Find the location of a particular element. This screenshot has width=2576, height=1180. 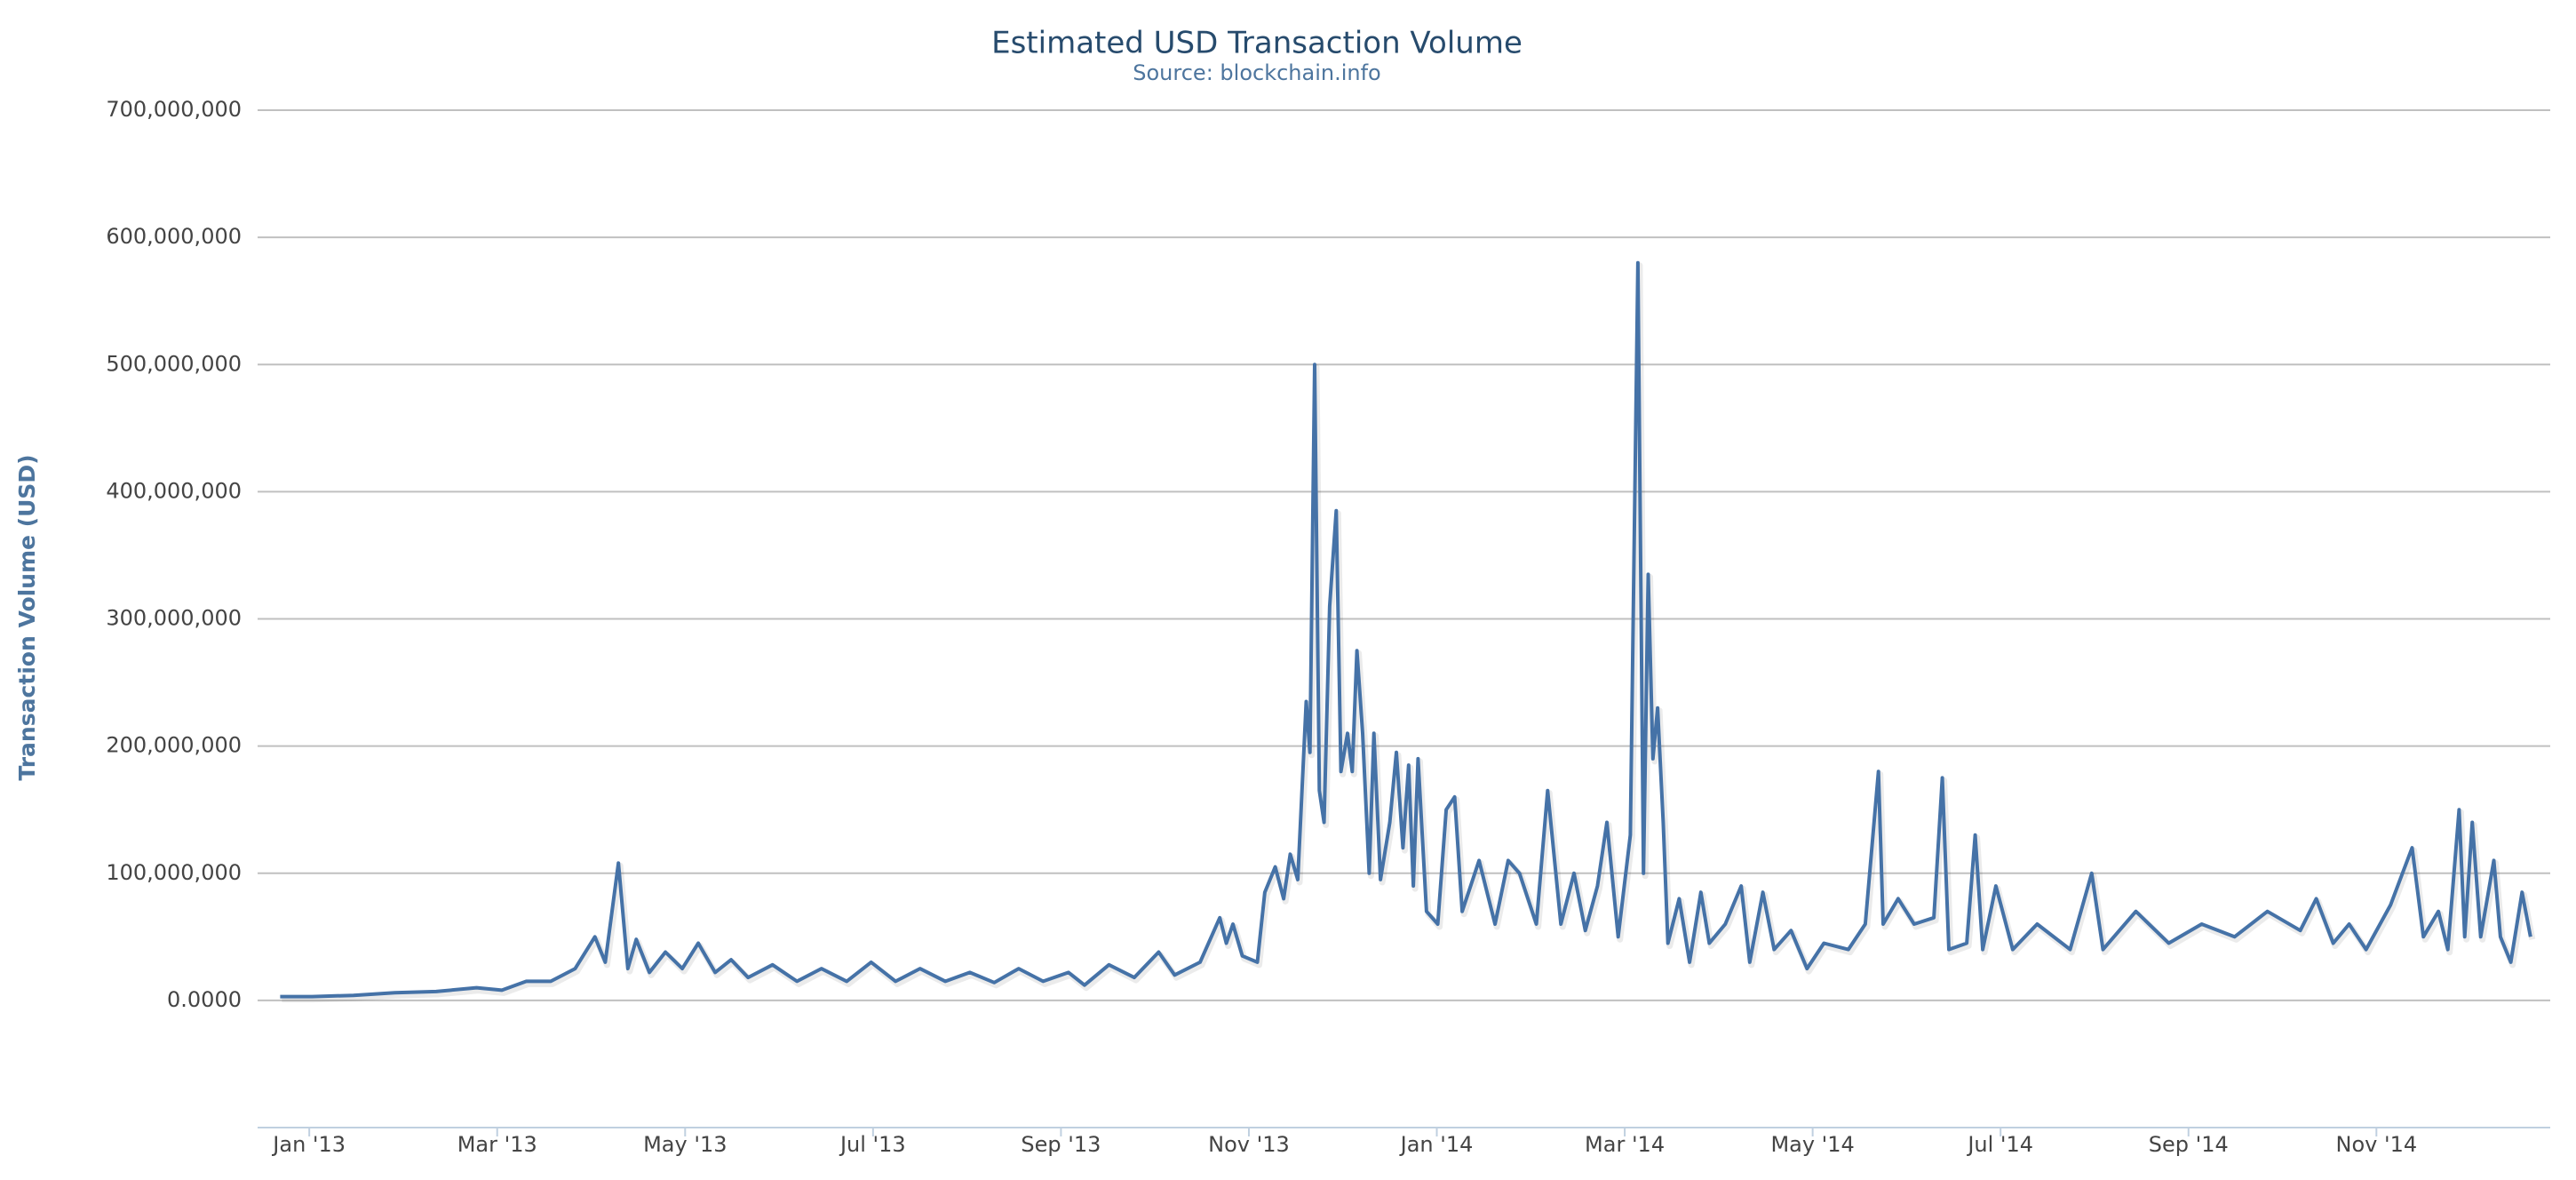

x-tick-label: Jan '13 is located at coordinates (308, 1144).